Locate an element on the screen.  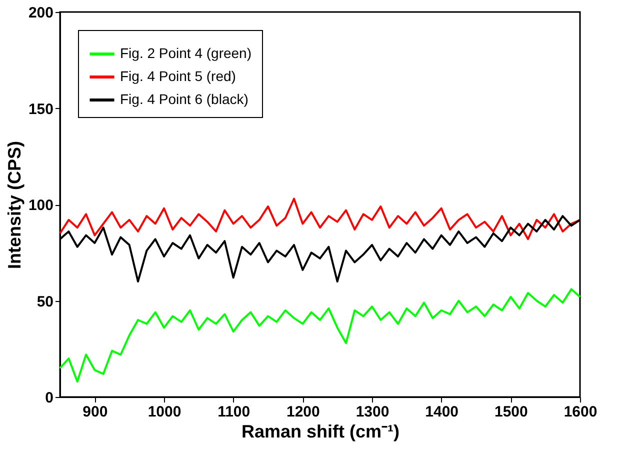
x-tick-label: 1100 is located at coordinates (234, 412).